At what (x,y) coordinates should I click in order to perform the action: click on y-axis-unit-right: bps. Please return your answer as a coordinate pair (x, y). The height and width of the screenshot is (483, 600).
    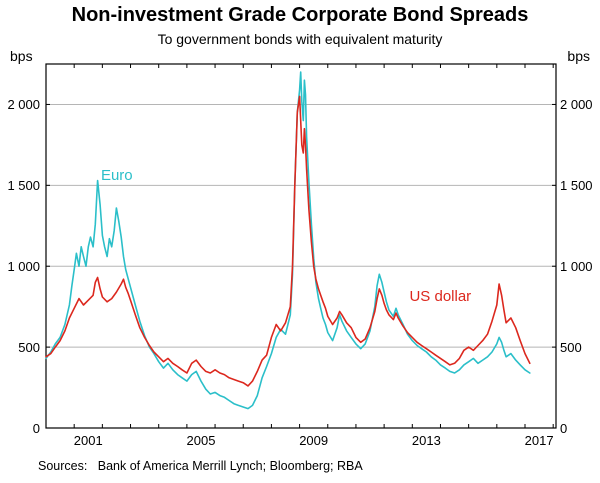
    Looking at the image, I should click on (578, 56).